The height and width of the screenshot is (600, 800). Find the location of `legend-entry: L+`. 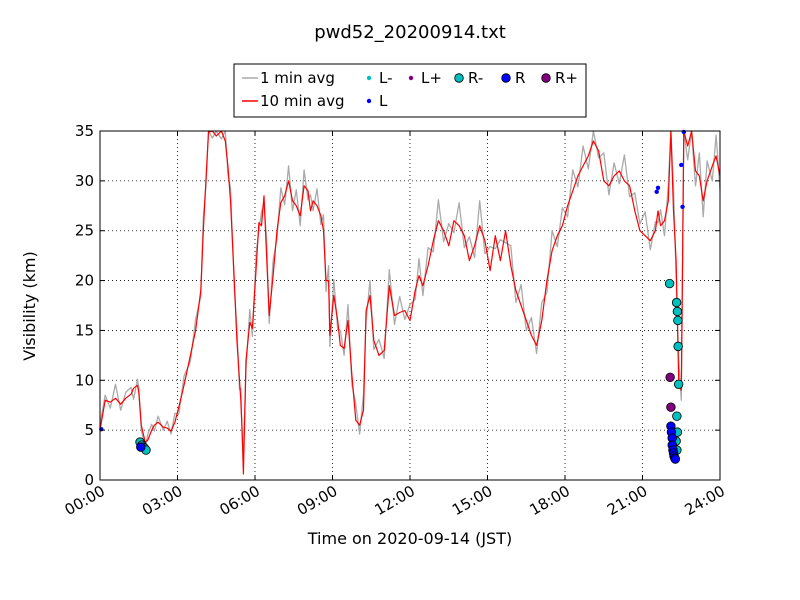

legend-entry: L+ is located at coordinates (425, 78).